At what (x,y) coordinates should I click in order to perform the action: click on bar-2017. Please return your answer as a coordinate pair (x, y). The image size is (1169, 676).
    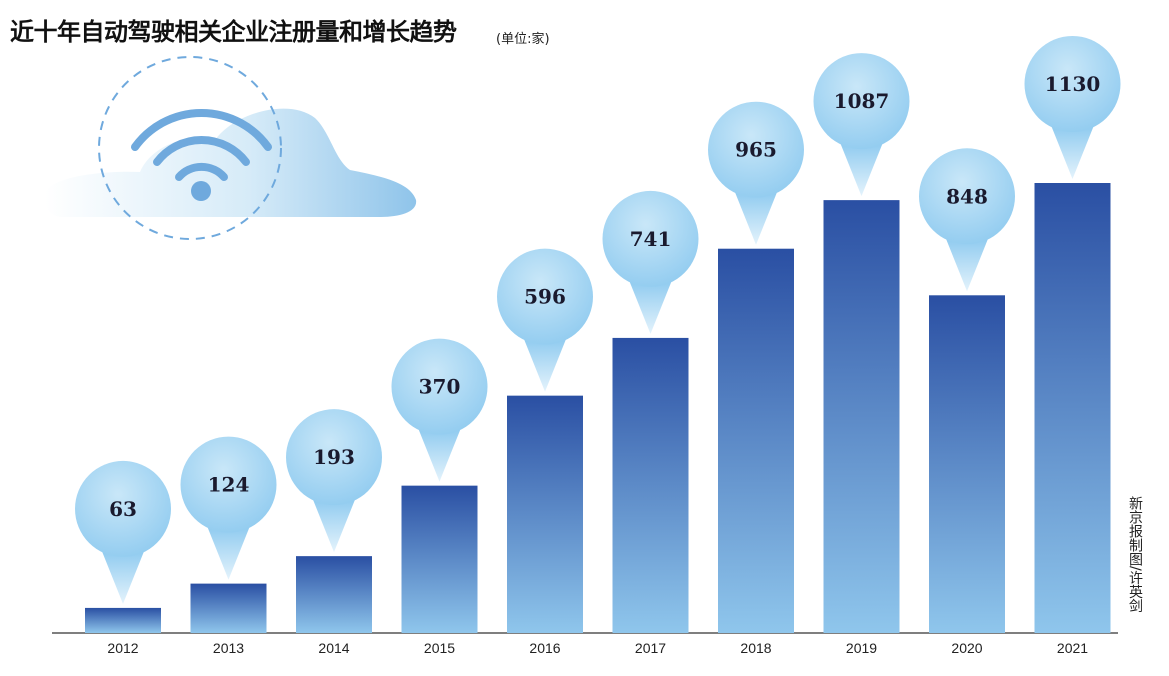
    Looking at the image, I should click on (650, 485).